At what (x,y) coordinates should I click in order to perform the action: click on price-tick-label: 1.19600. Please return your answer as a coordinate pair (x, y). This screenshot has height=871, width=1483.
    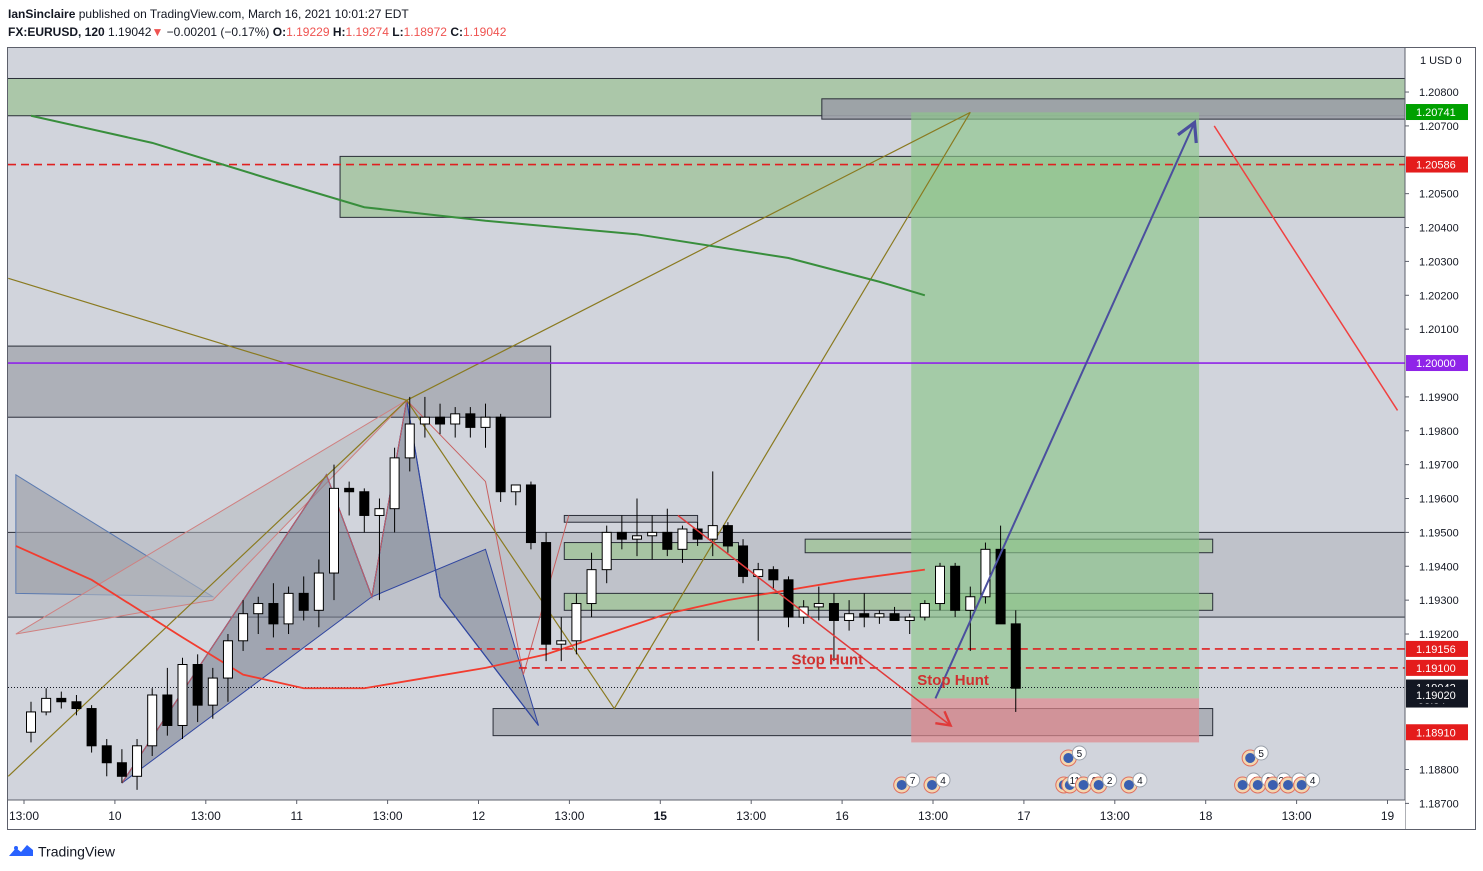
    Looking at the image, I should click on (1439, 500).